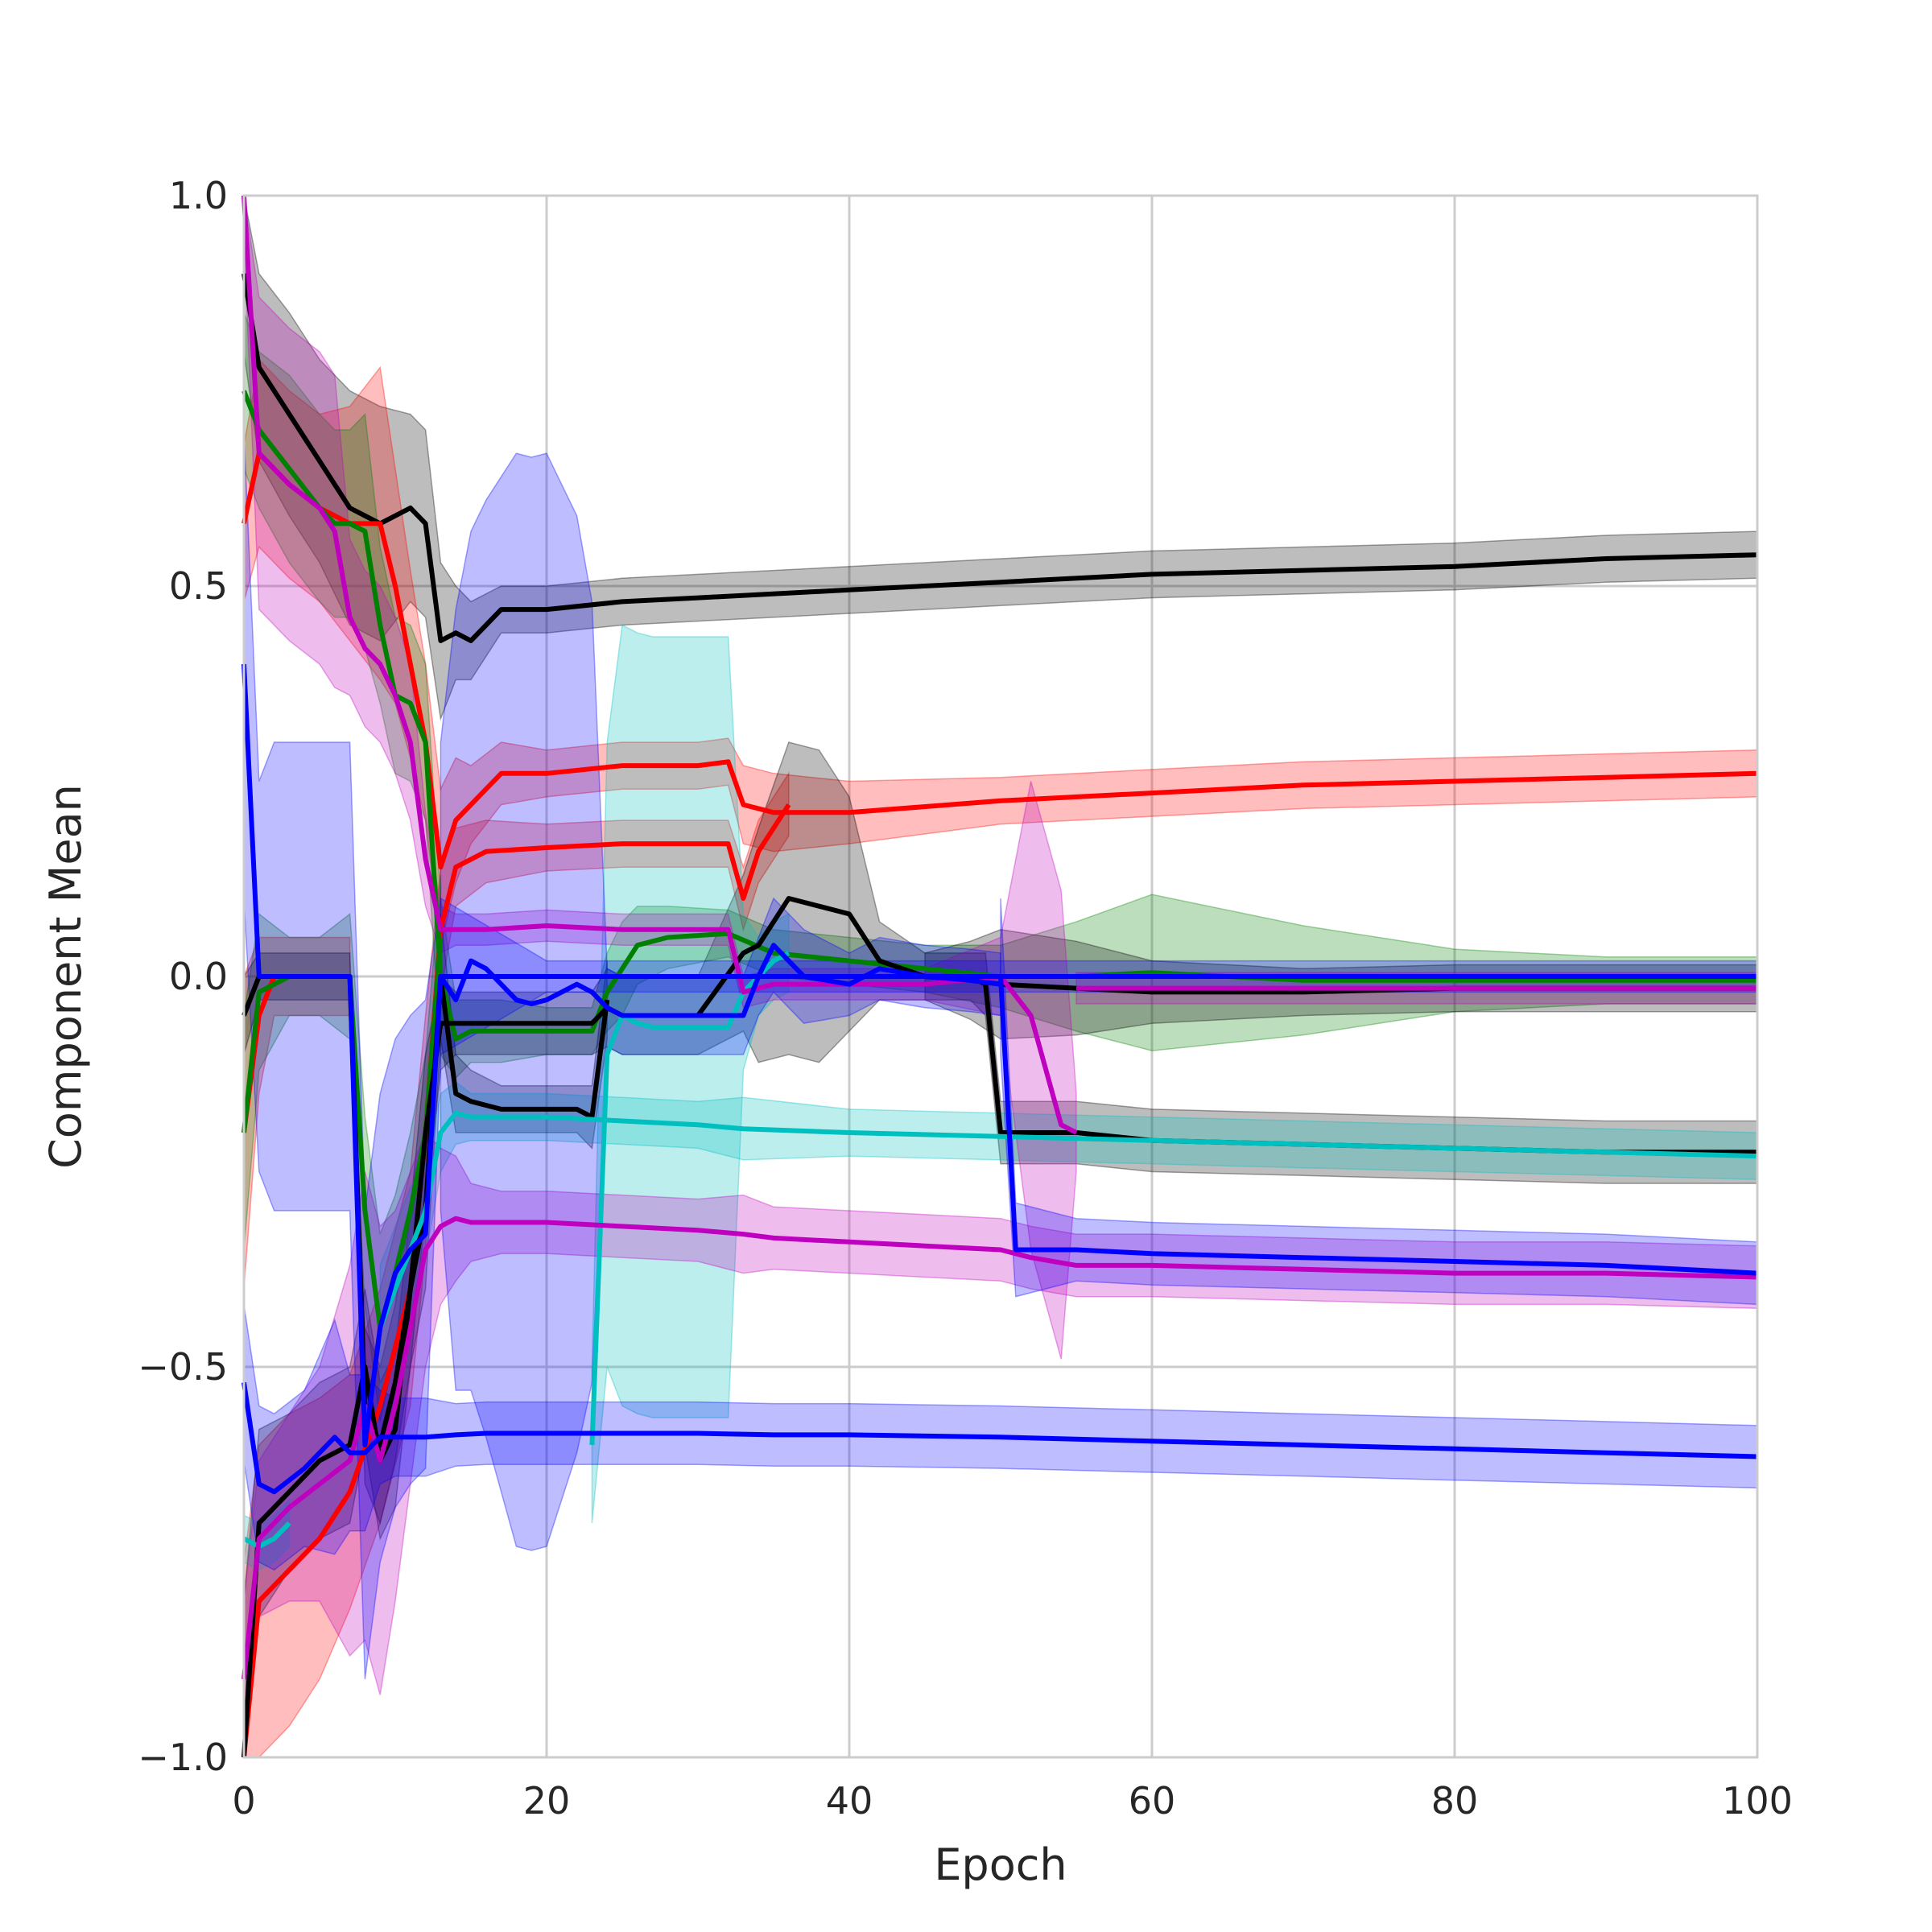 The height and width of the screenshot is (1932, 1932). What do you see at coordinates (1455, 1801) in the screenshot?
I see `x-tick-label: 80` at bounding box center [1455, 1801].